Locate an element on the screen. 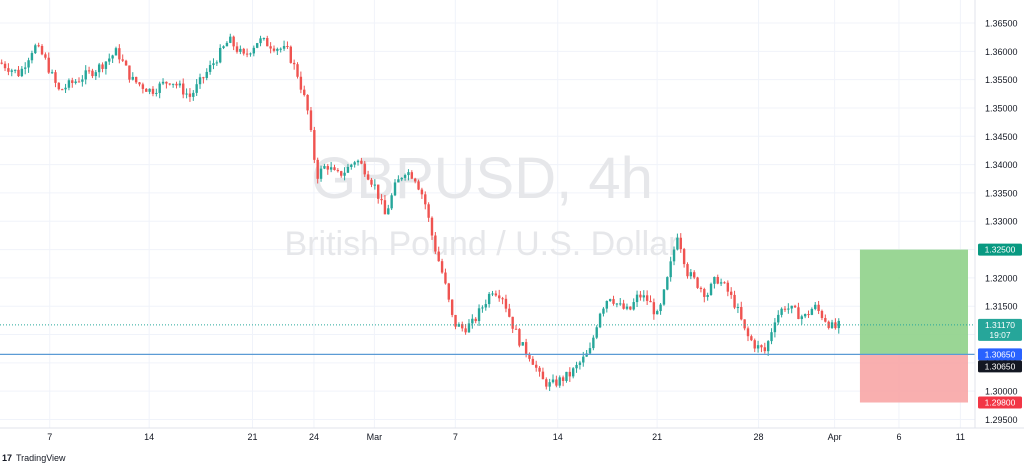  price-tag-label: 1.30650 is located at coordinates (1000, 354).